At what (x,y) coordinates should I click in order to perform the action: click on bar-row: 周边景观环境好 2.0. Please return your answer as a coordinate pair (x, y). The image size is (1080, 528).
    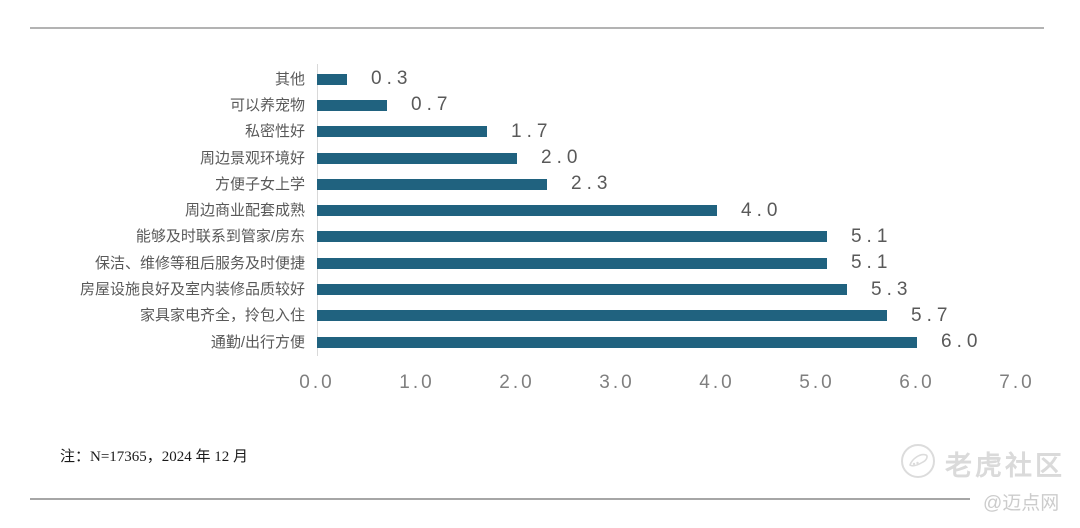
    Looking at the image, I should click on (530, 158).